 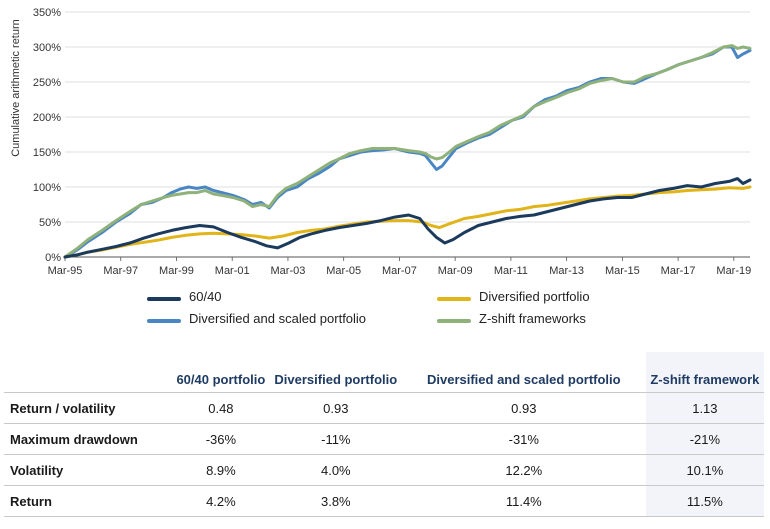 I want to click on table-cell: 4.2%, so click(x=221, y=501).